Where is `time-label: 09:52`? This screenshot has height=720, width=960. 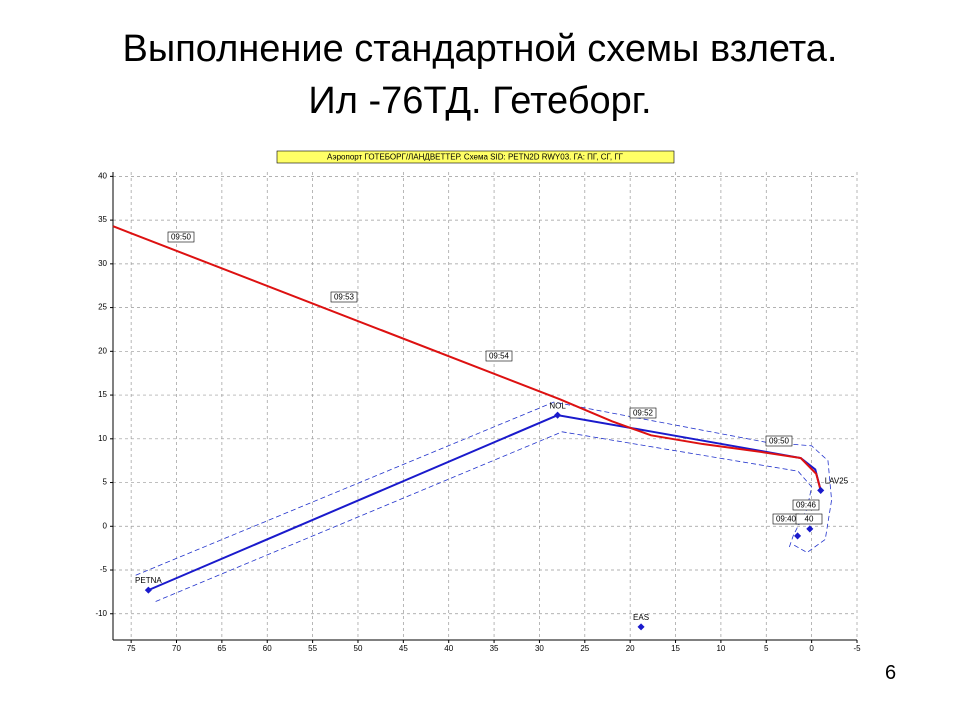
time-label: 09:52 is located at coordinates (643, 413).